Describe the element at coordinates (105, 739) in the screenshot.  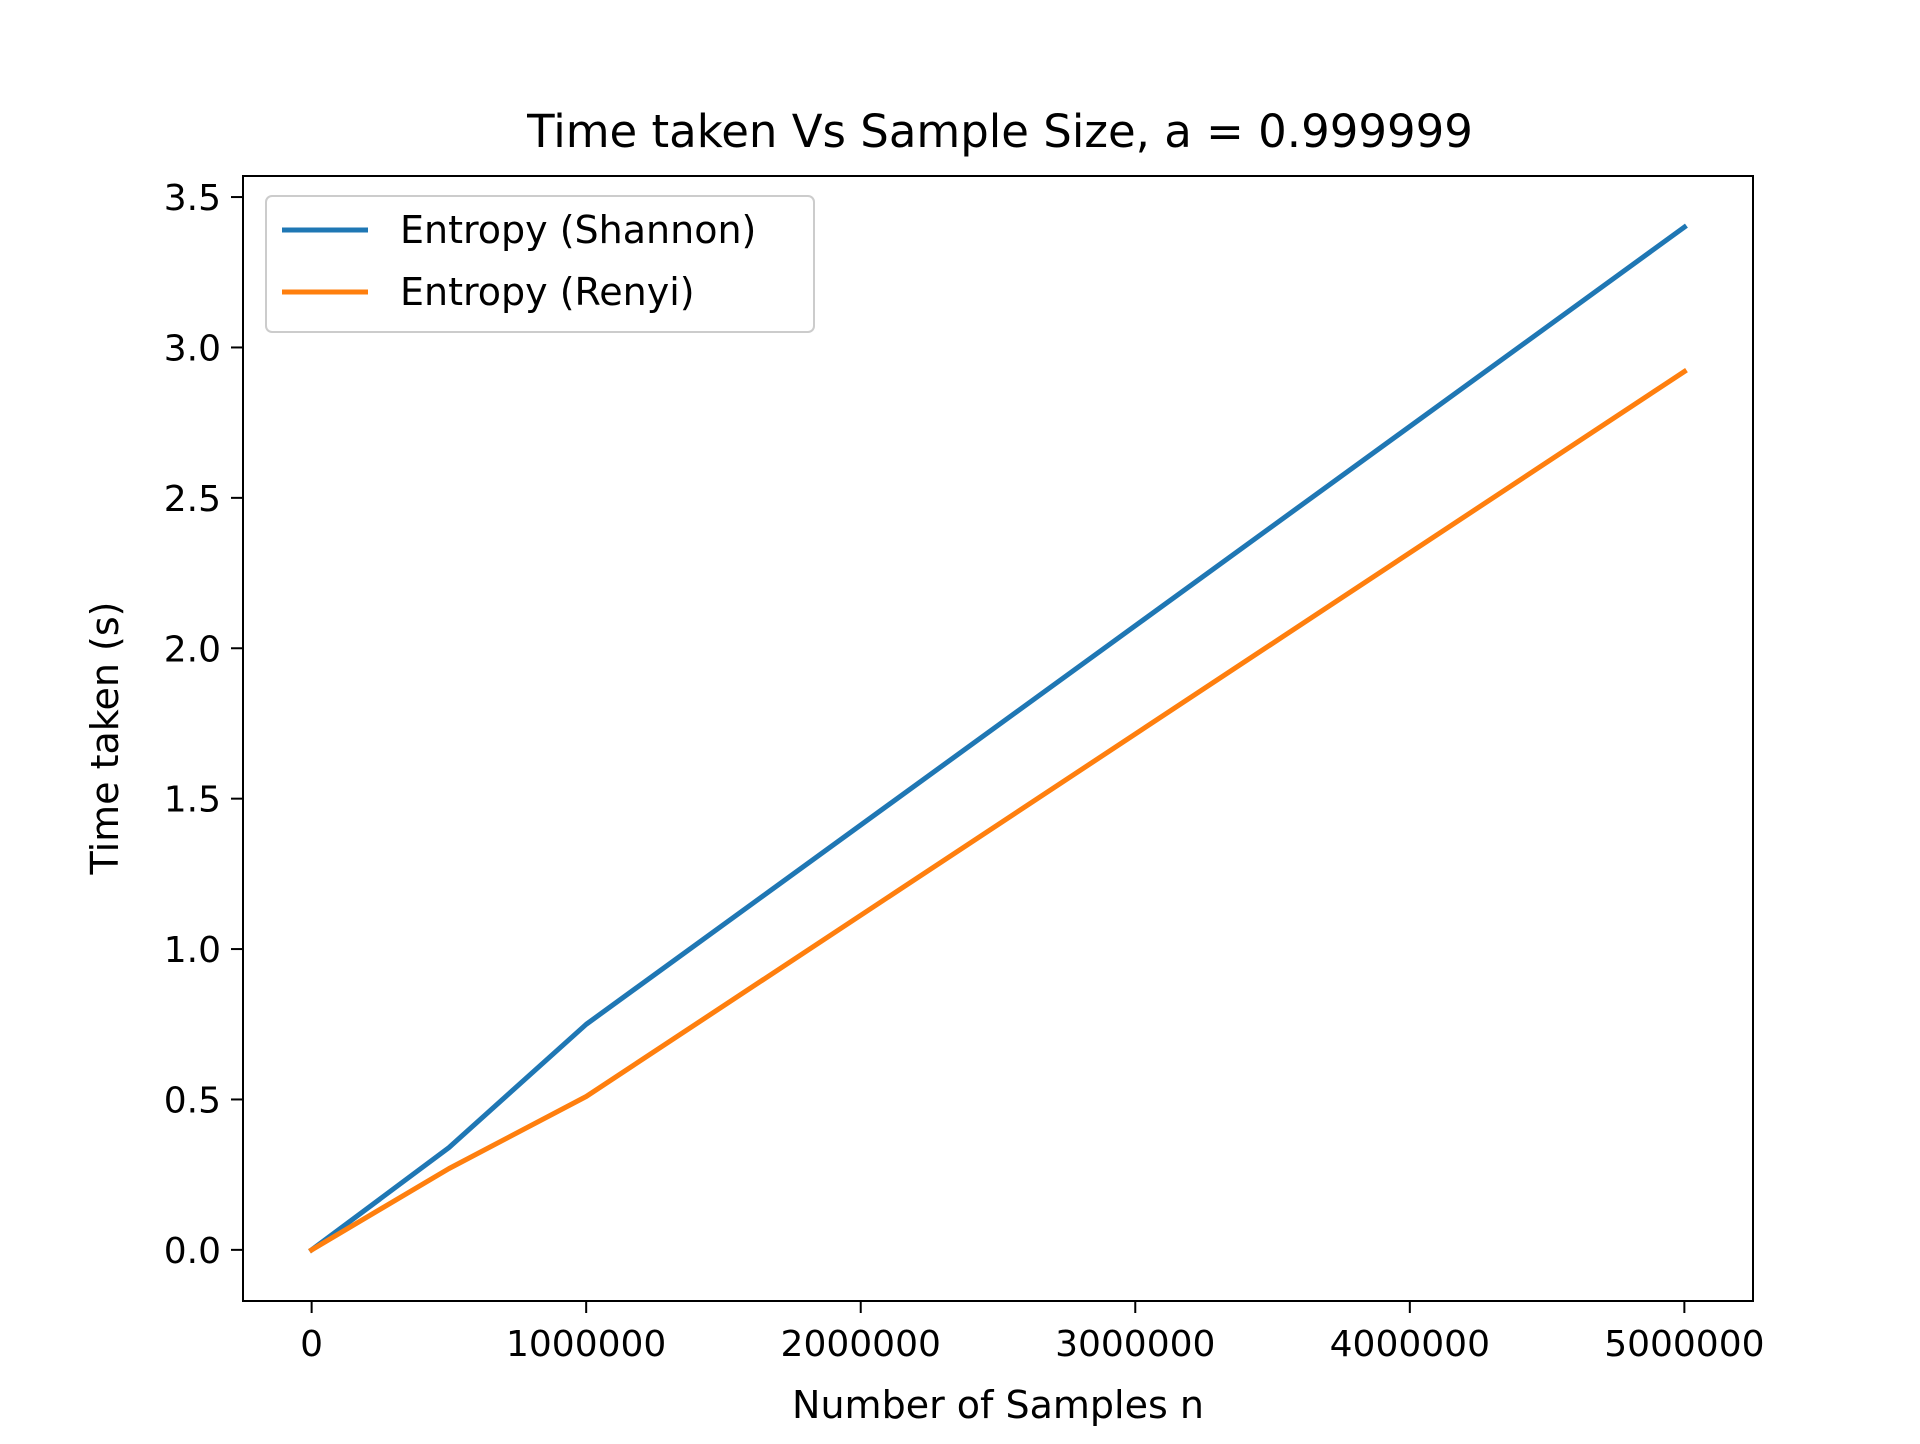
I see `y-axis-label: Time taken (s)` at that location.